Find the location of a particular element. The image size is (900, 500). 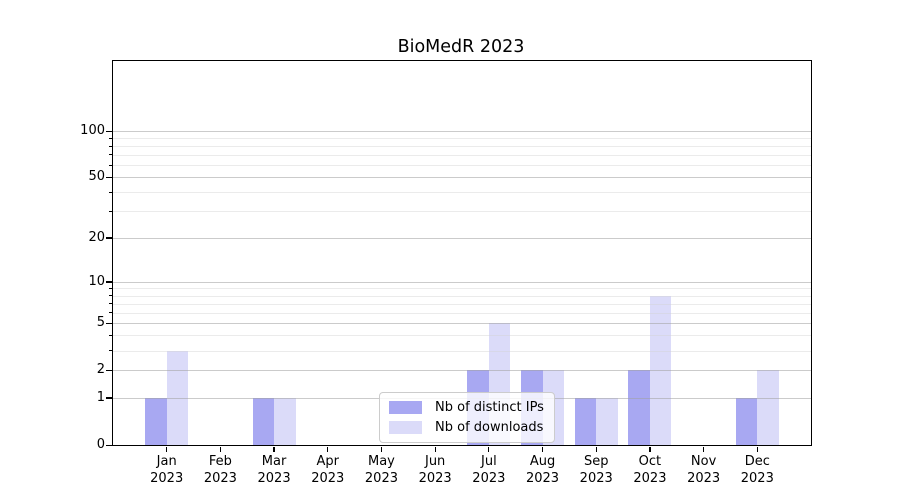

y-tick-label: 20 is located at coordinates (96, 237).